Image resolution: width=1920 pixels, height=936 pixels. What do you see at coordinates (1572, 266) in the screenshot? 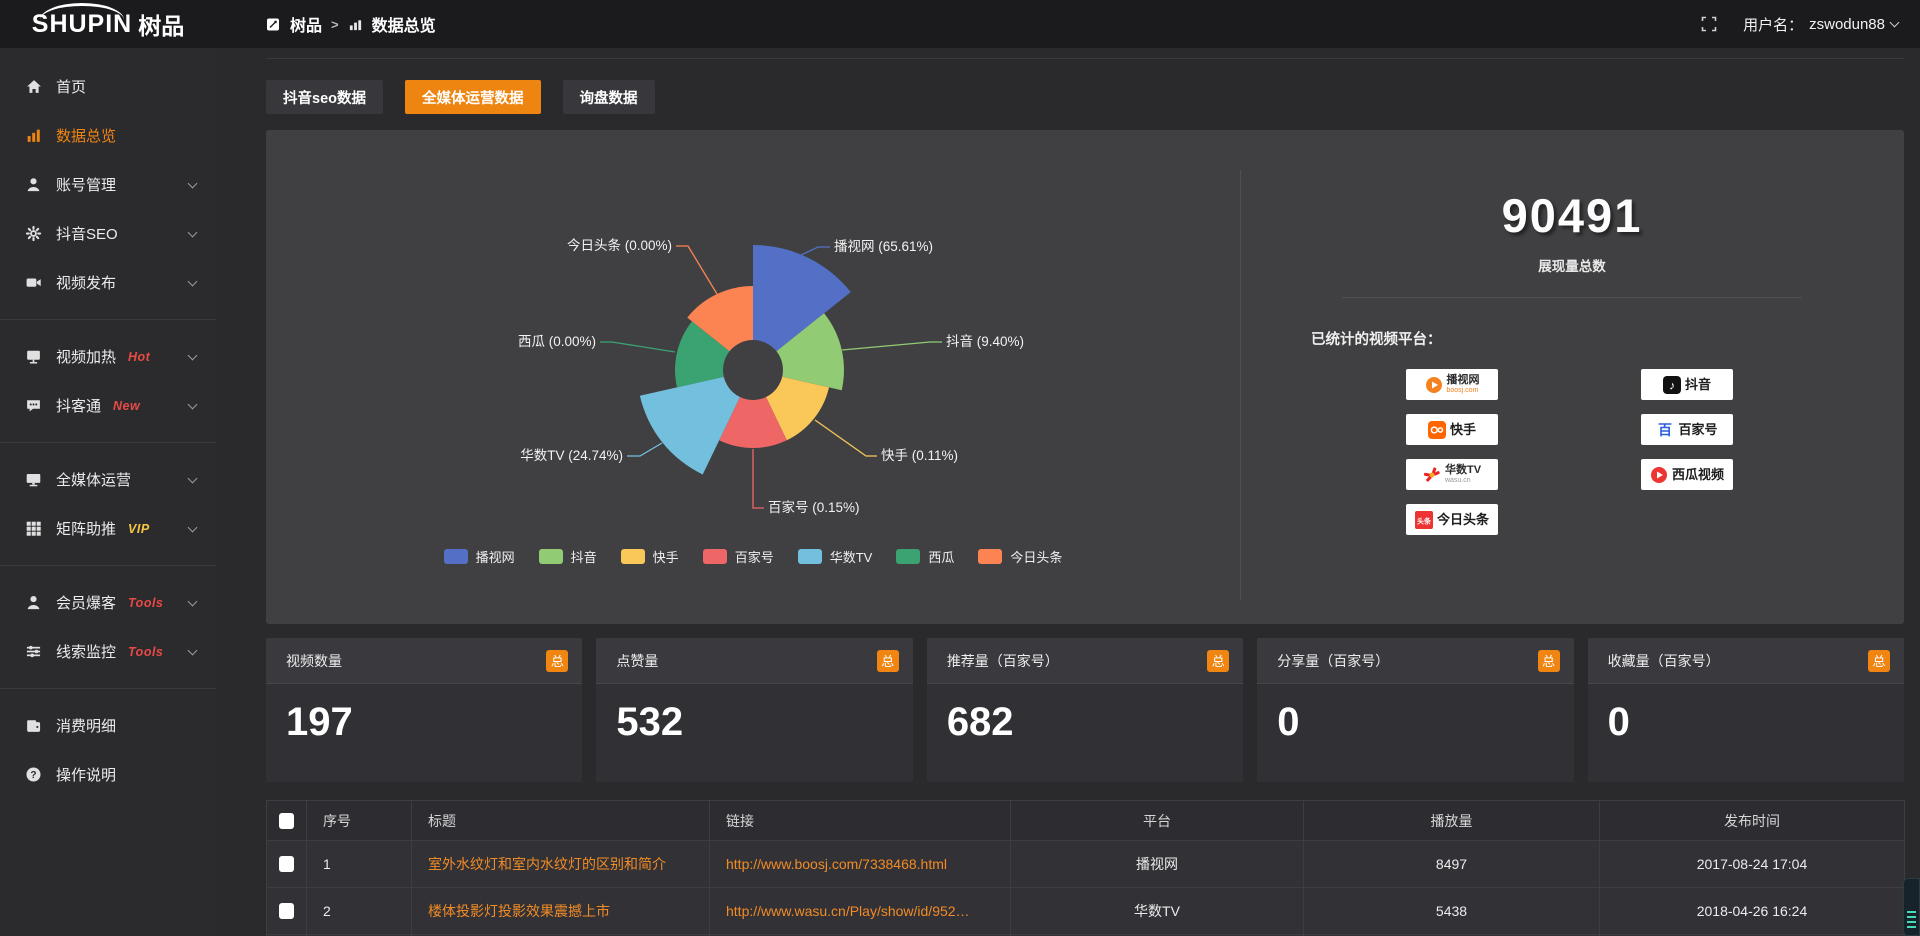
I see `impressions-total-label: 展现量总数` at bounding box center [1572, 266].